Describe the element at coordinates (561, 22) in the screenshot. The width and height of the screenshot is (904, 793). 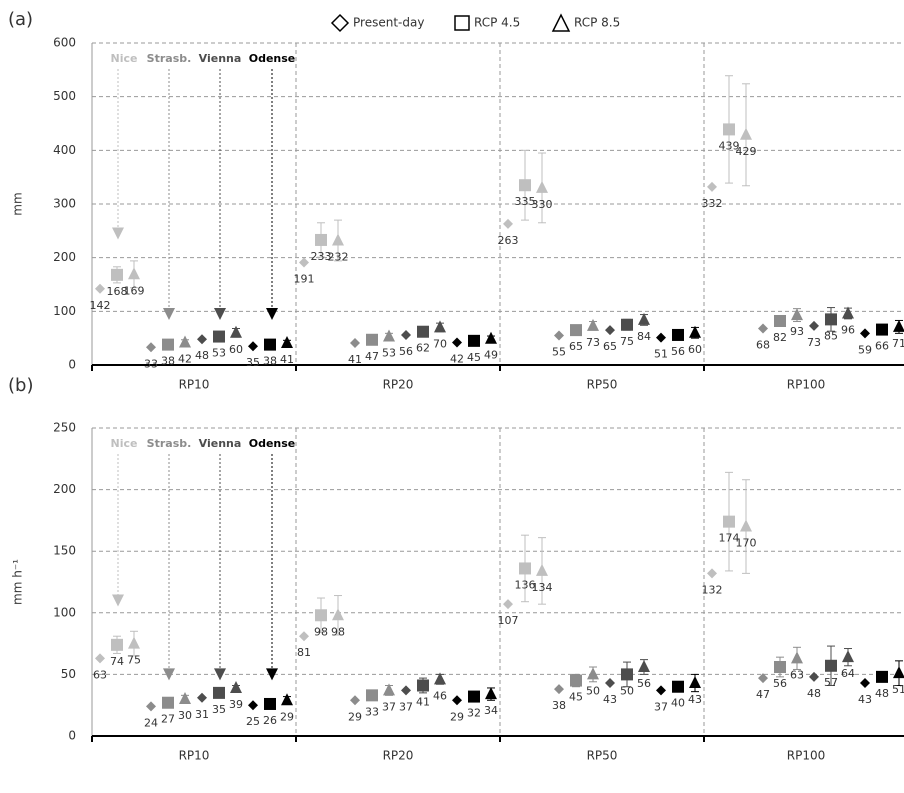
I see `legend-triangle` at that location.